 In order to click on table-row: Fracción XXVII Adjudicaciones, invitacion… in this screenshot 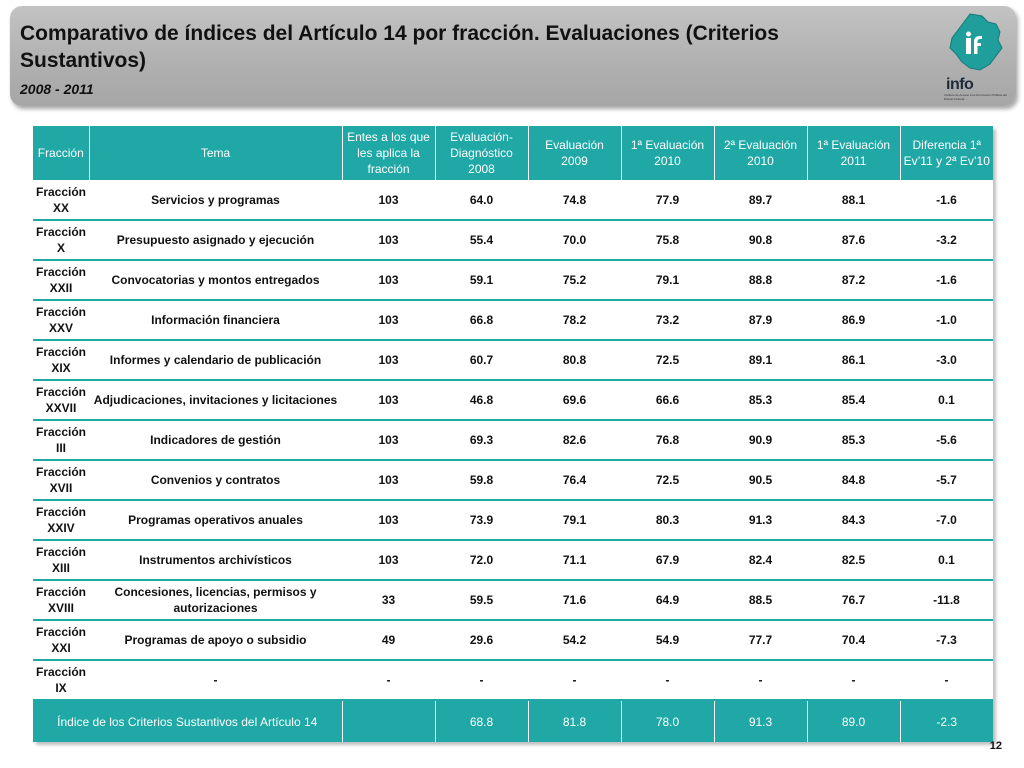, I will do `click(513, 400)`.